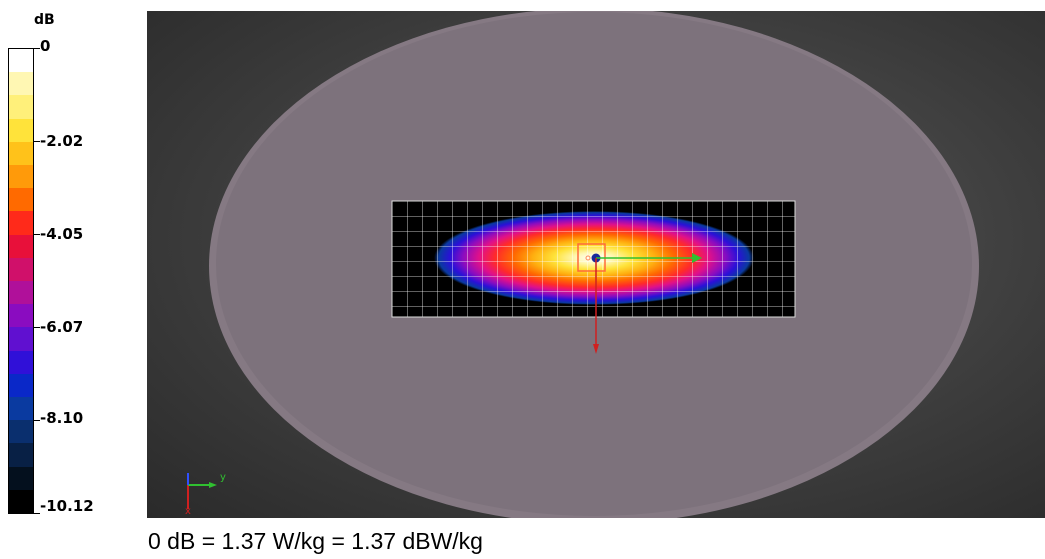 This screenshot has height=559, width=1045. I want to click on legend-label-3: -6.07, so click(62, 327).